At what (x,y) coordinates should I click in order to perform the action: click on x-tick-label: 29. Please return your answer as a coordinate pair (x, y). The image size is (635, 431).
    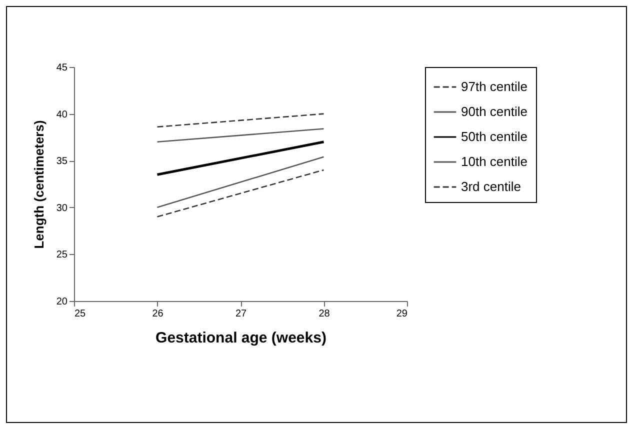
    Looking at the image, I should click on (402, 314).